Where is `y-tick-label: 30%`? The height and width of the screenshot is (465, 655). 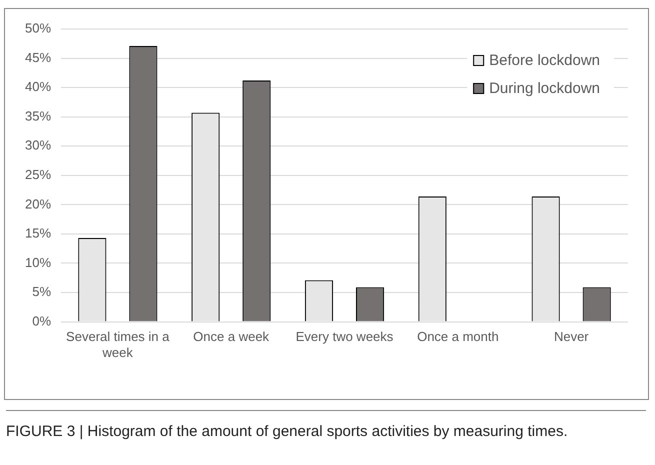
y-tick-label: 30% is located at coordinates (38, 145).